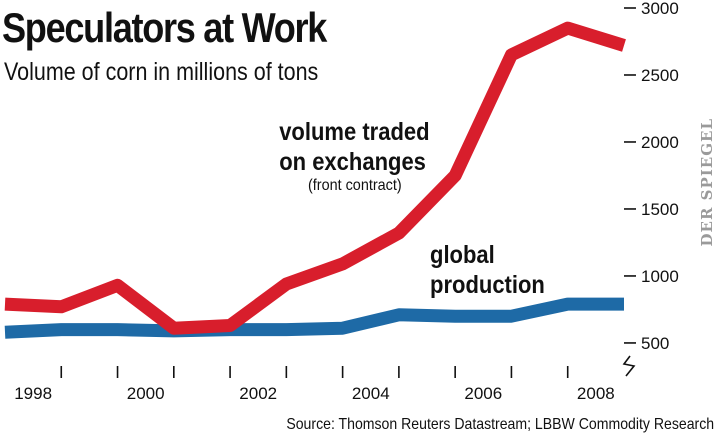 Image resolution: width=720 pixels, height=436 pixels. Describe the element at coordinates (660, 75) in the screenshot. I see `y-tick-label: 2500` at that location.